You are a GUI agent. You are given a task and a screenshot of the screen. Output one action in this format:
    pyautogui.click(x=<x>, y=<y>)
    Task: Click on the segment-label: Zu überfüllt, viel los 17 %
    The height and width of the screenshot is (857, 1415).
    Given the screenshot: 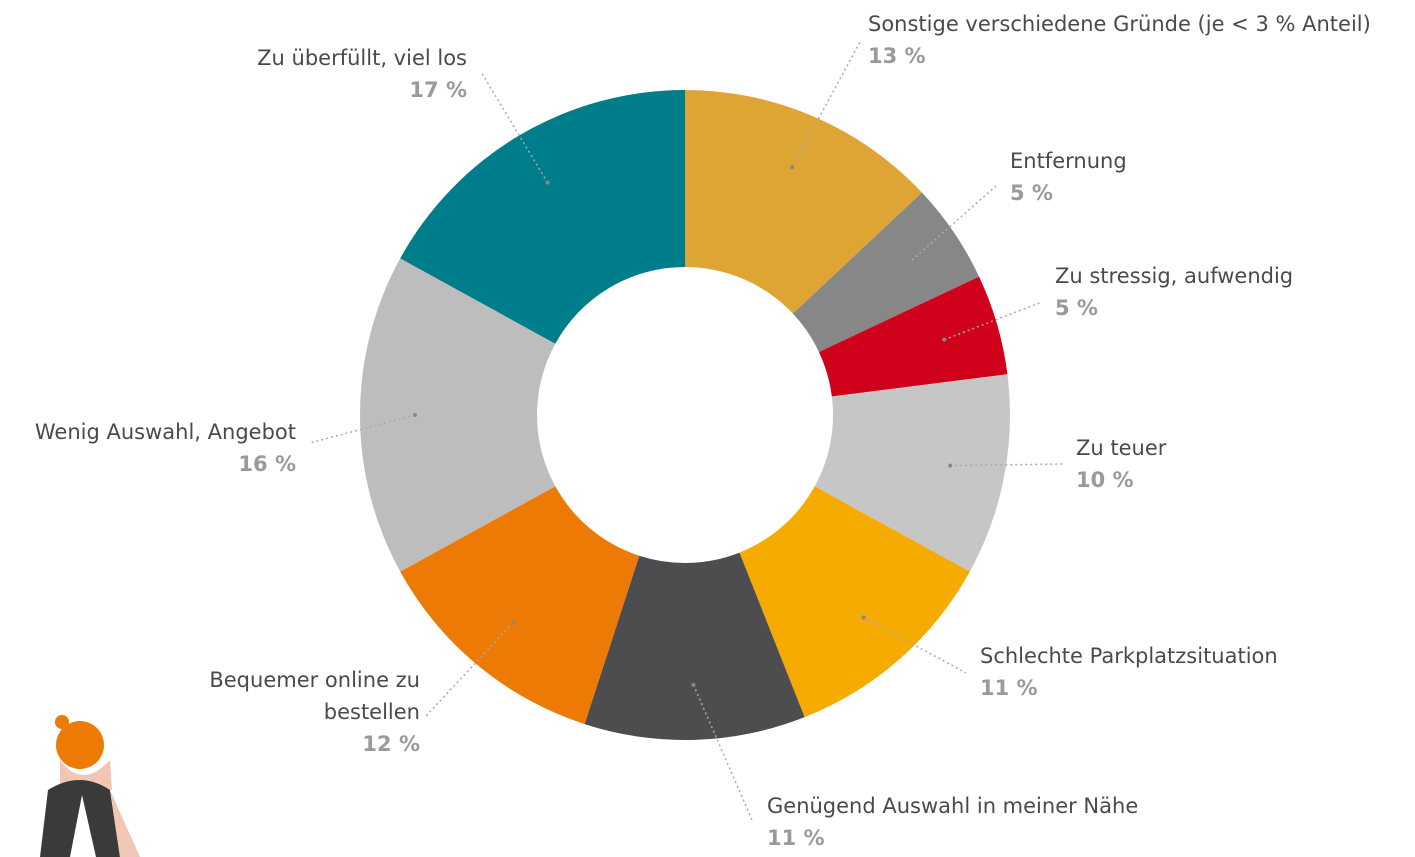 What is the action you would take?
    pyautogui.click(x=362, y=74)
    